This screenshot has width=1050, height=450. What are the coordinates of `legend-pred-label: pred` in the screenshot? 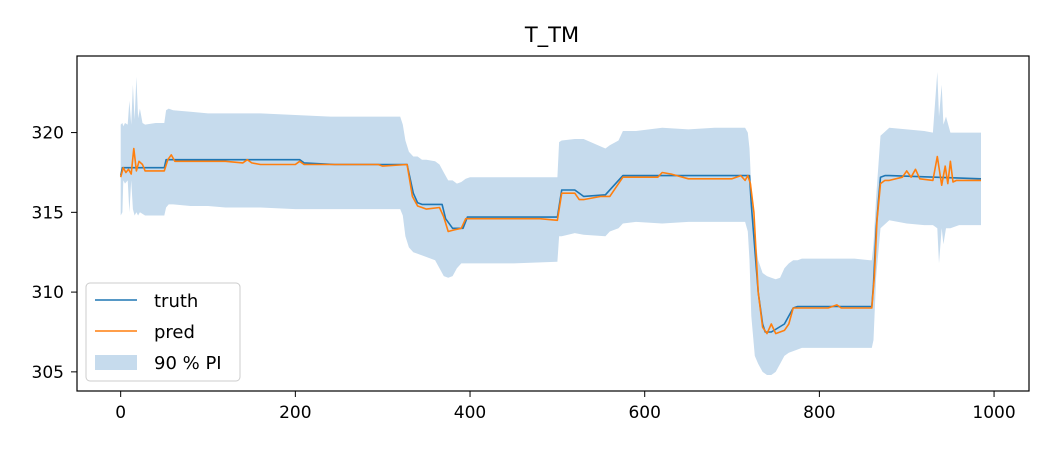 It's located at (174, 332).